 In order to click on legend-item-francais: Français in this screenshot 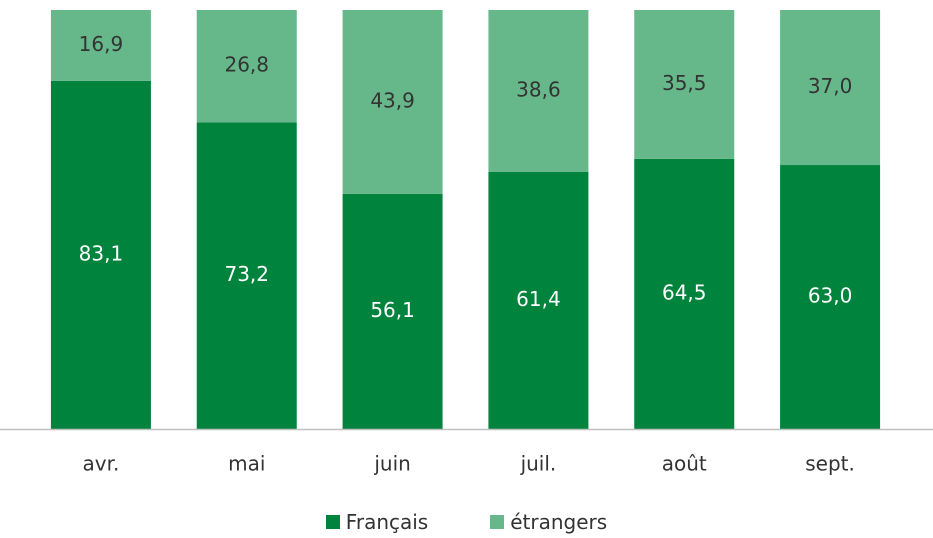, I will do `click(377, 522)`.